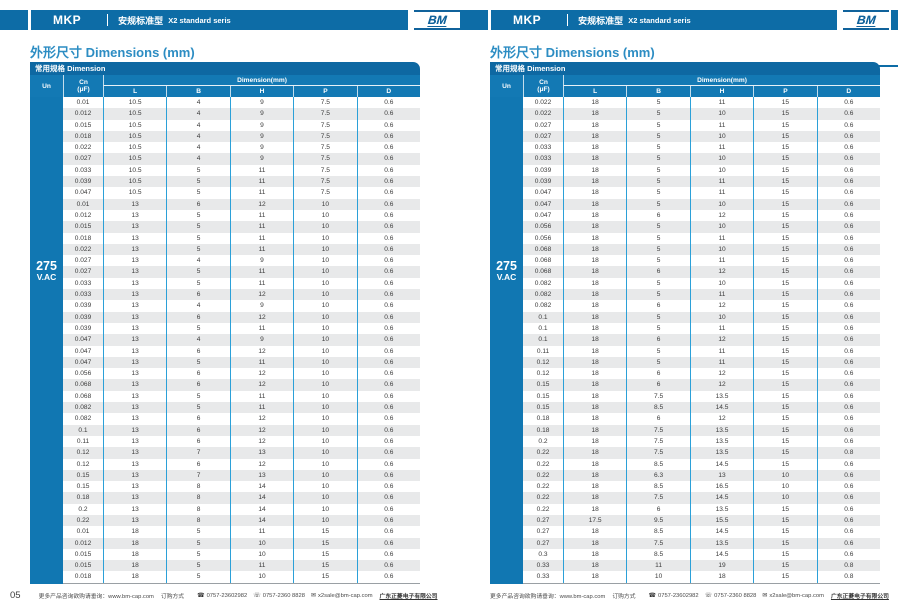 The width and height of the screenshot is (898, 610). What do you see at coordinates (701, 520) in the screenshot?
I see `table-row: 0.27 17.5 9.5 15.5 15 0.6` at bounding box center [701, 520].